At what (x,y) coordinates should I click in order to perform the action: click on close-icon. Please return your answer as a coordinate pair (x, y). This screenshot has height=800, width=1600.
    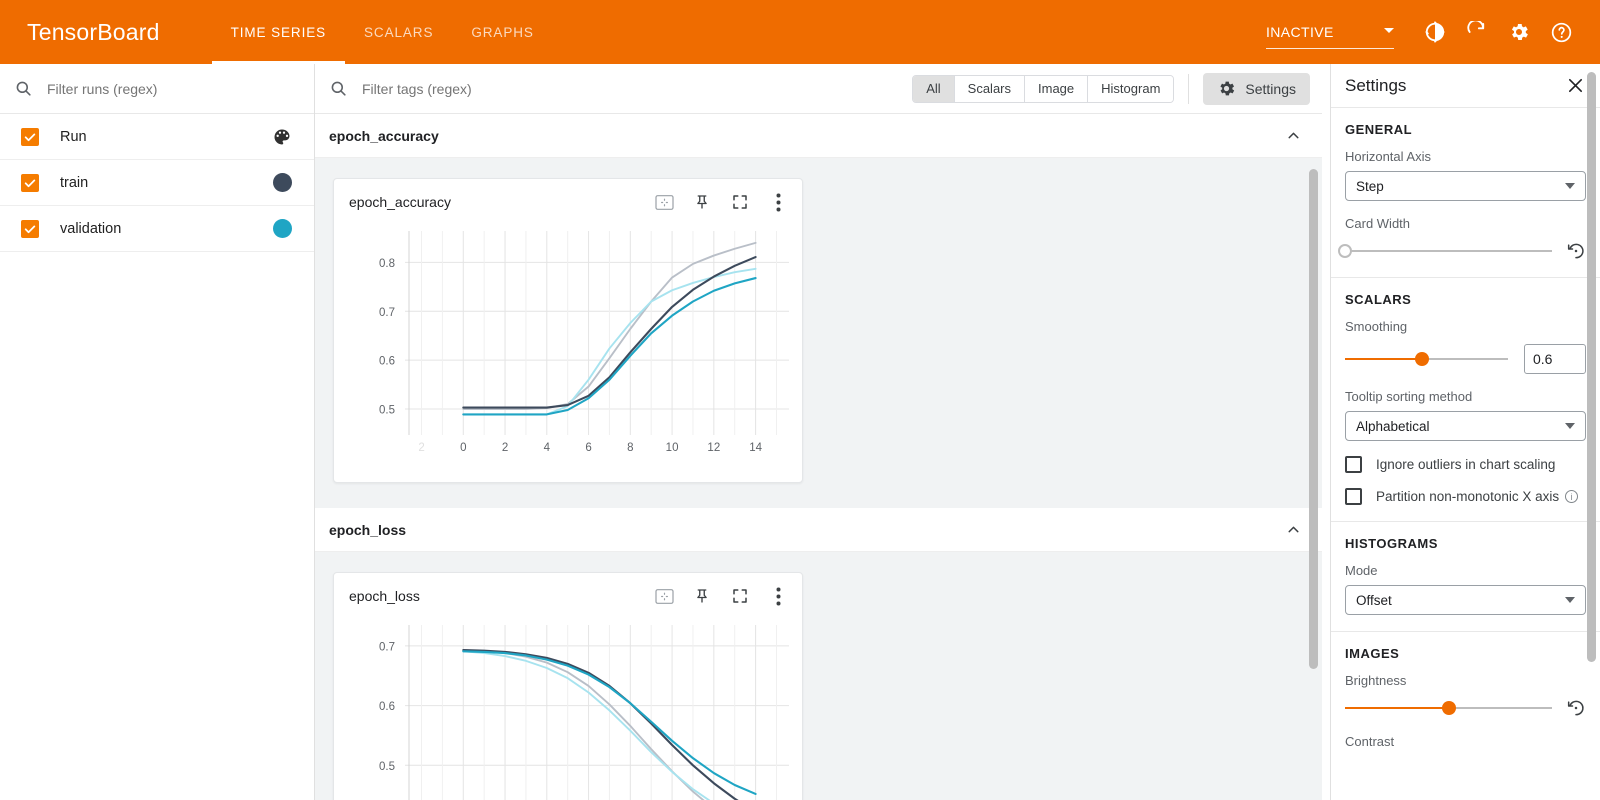
    Looking at the image, I should click on (1575, 85).